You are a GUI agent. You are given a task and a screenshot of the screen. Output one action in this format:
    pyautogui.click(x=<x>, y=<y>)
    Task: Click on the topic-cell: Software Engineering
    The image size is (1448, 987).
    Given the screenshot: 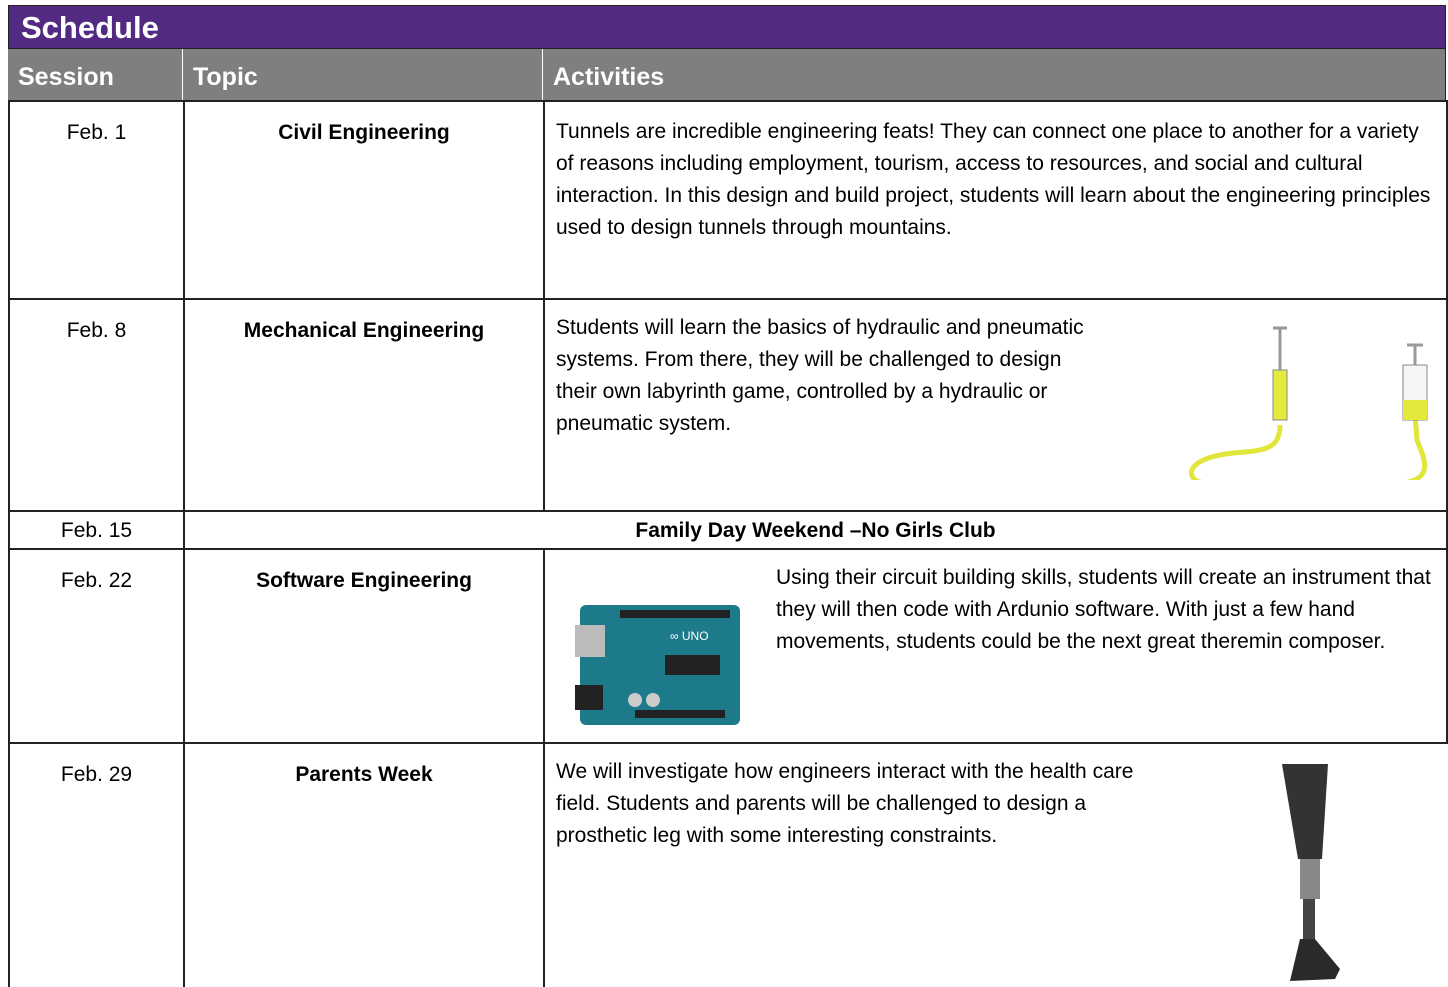 What is the action you would take?
    pyautogui.click(x=363, y=645)
    